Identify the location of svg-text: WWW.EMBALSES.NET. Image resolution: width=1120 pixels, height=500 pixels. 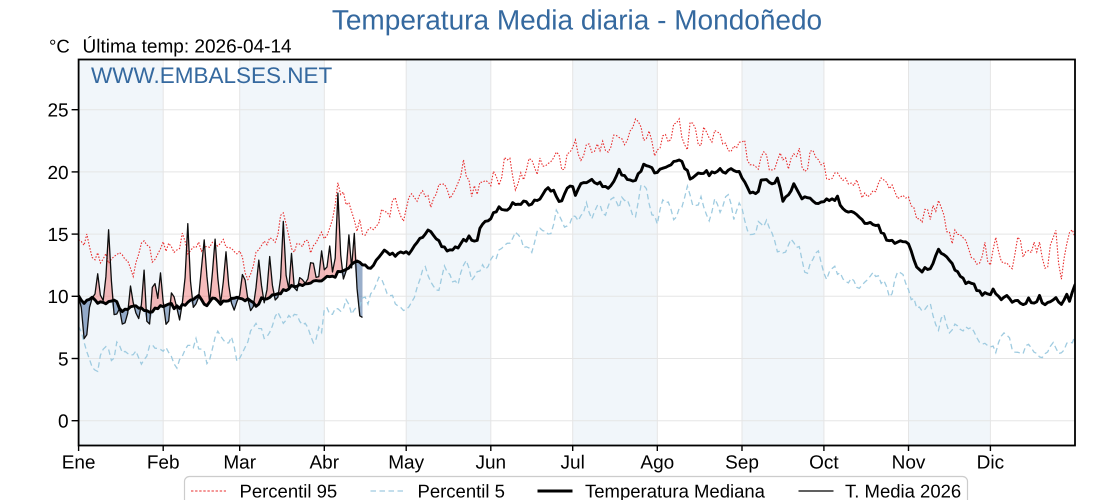
(212, 75).